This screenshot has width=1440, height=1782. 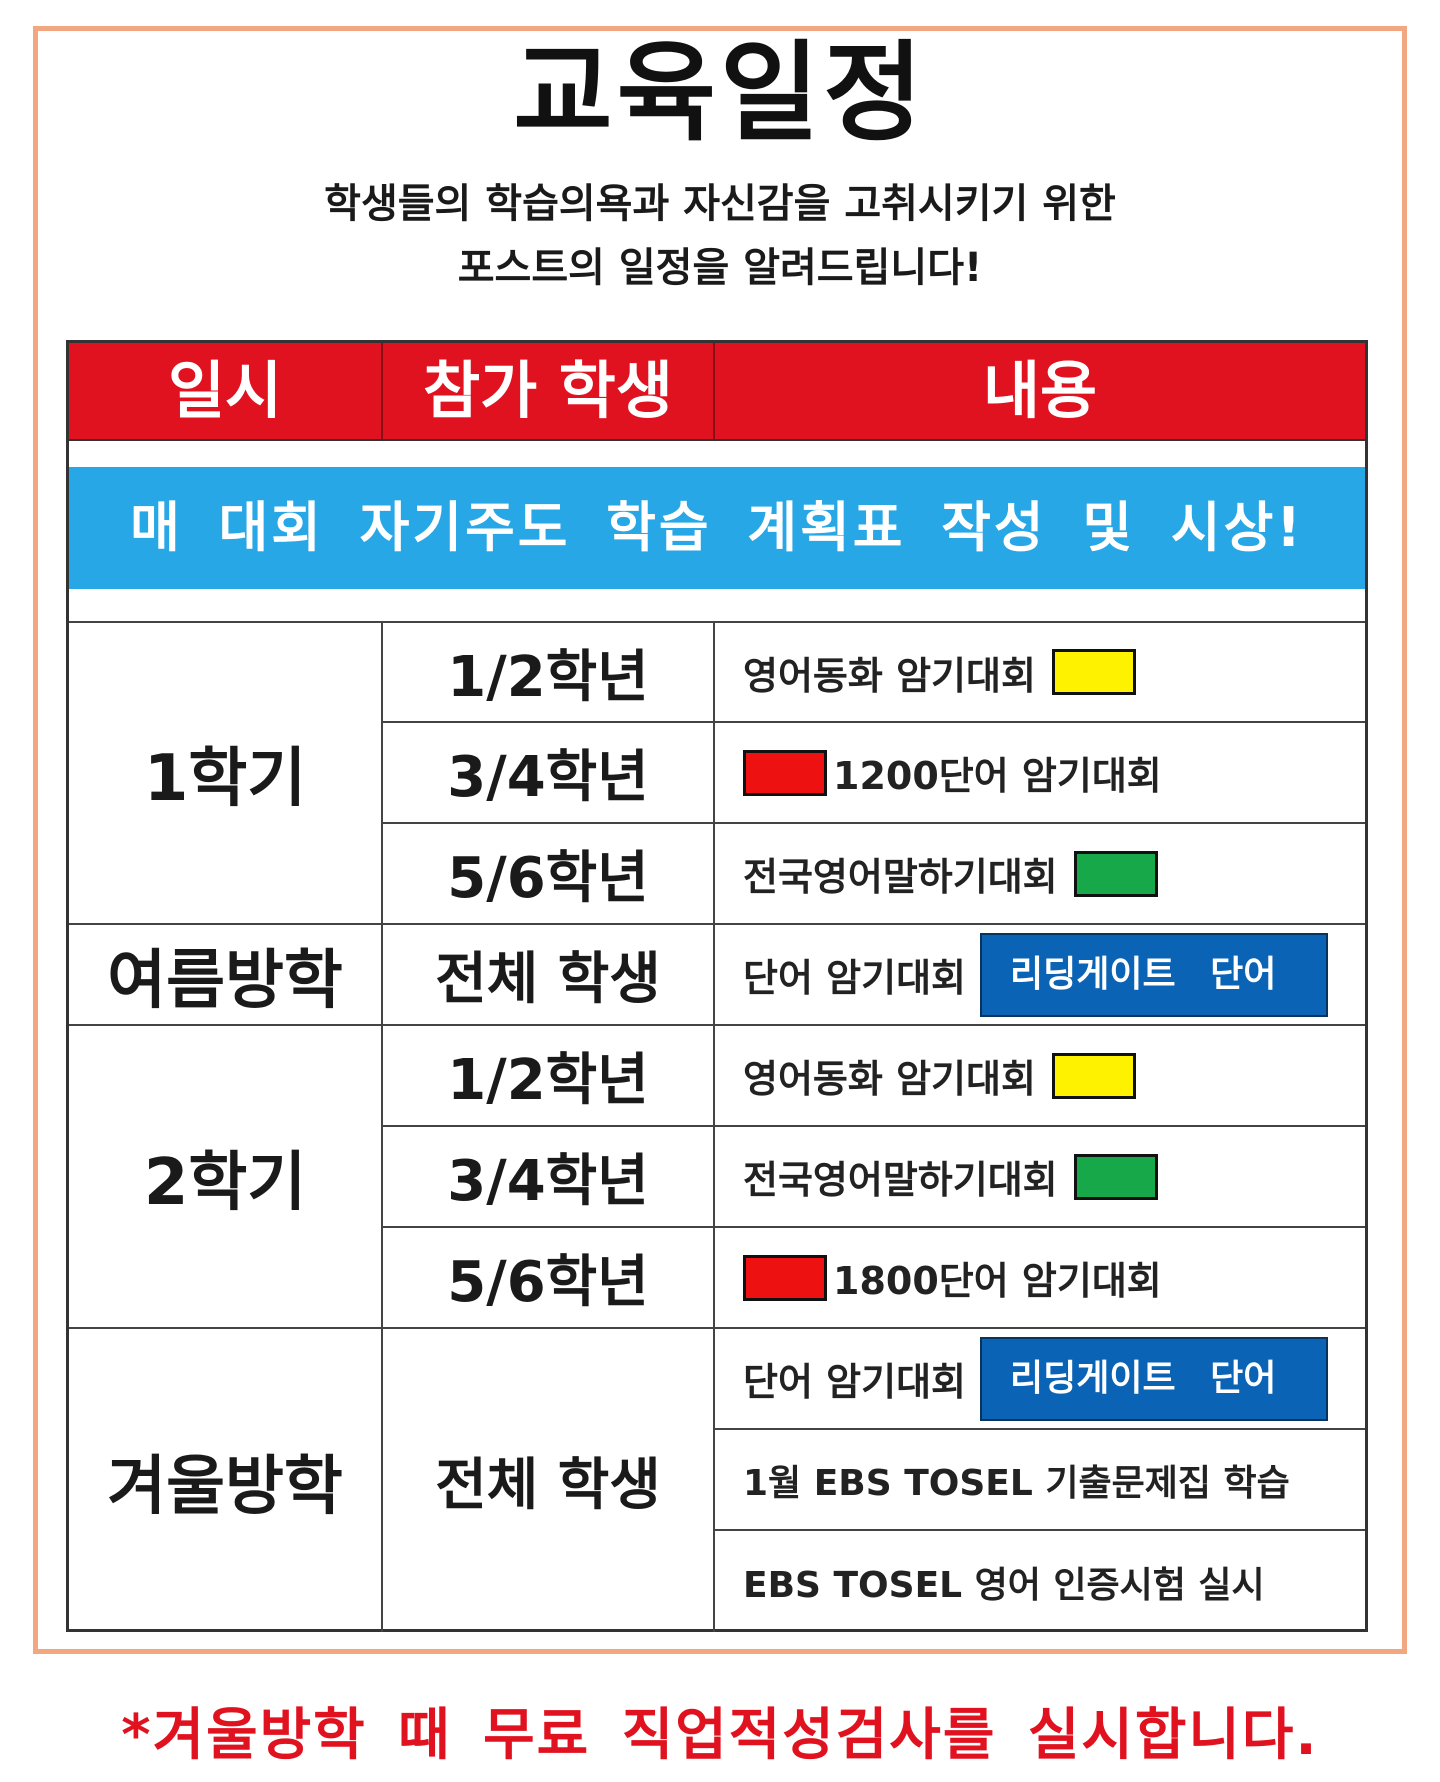 I want to click on subtitle-line-2: 포스트의 일정을 알려드립니다!, so click(x=720, y=268).